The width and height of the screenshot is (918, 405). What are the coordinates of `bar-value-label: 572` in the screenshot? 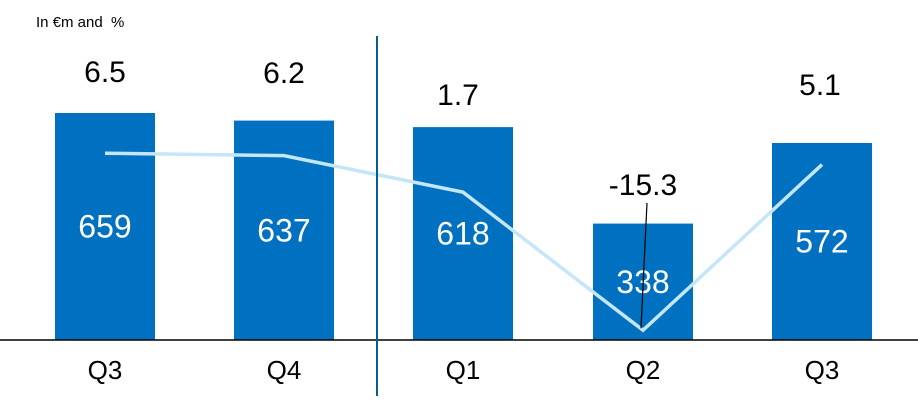 It's located at (821, 241).